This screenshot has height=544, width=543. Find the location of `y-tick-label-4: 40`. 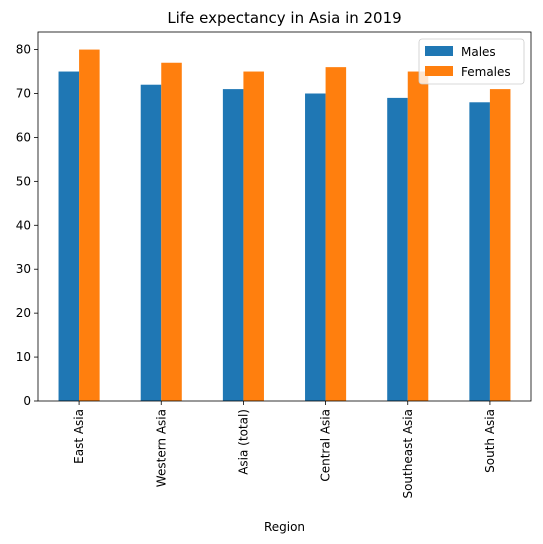

y-tick-label-4: 40 is located at coordinates (23, 225).